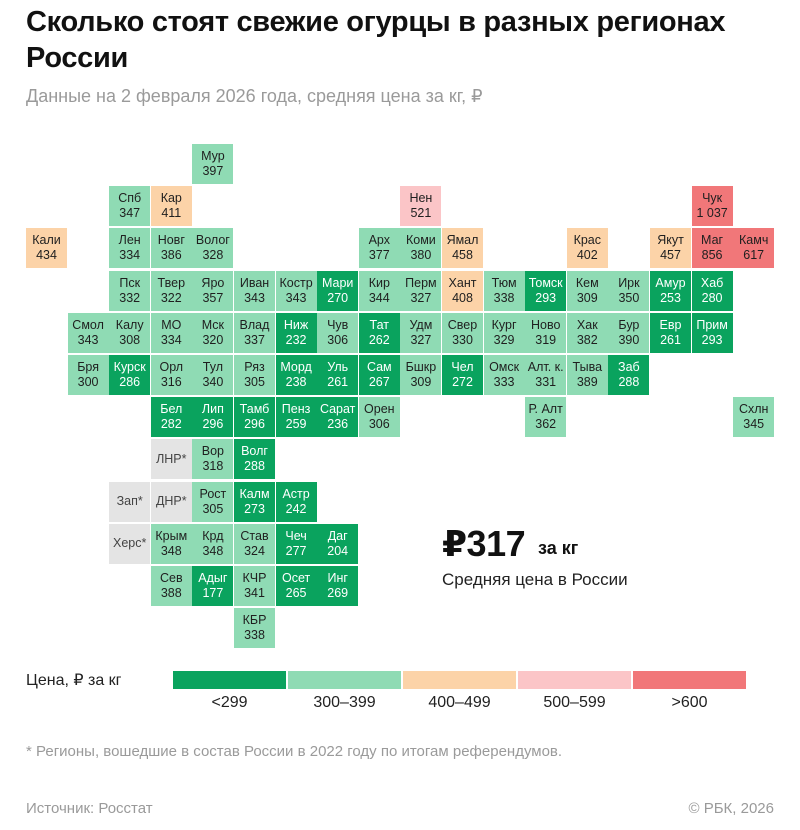 The height and width of the screenshot is (830, 800). What do you see at coordinates (254, 459) in the screenshot?
I see `region-tile: Волг 288` at bounding box center [254, 459].